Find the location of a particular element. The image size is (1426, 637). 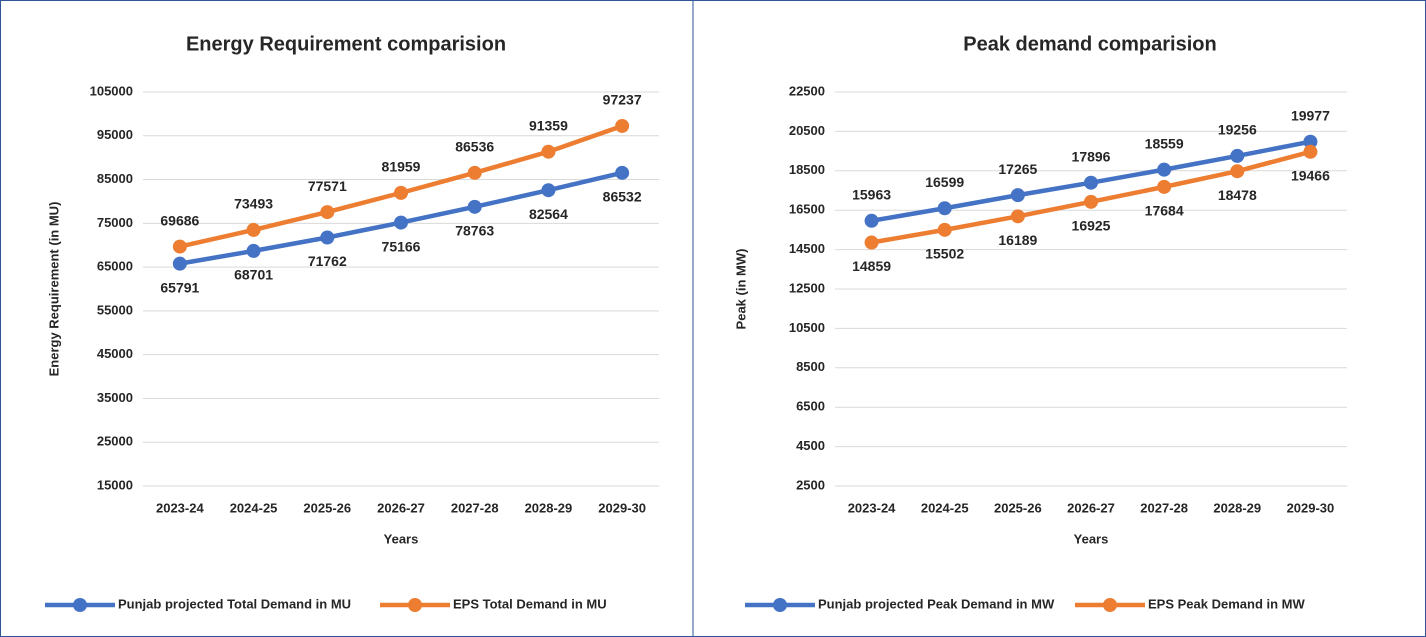

data-label: 65791 is located at coordinates (179, 287).